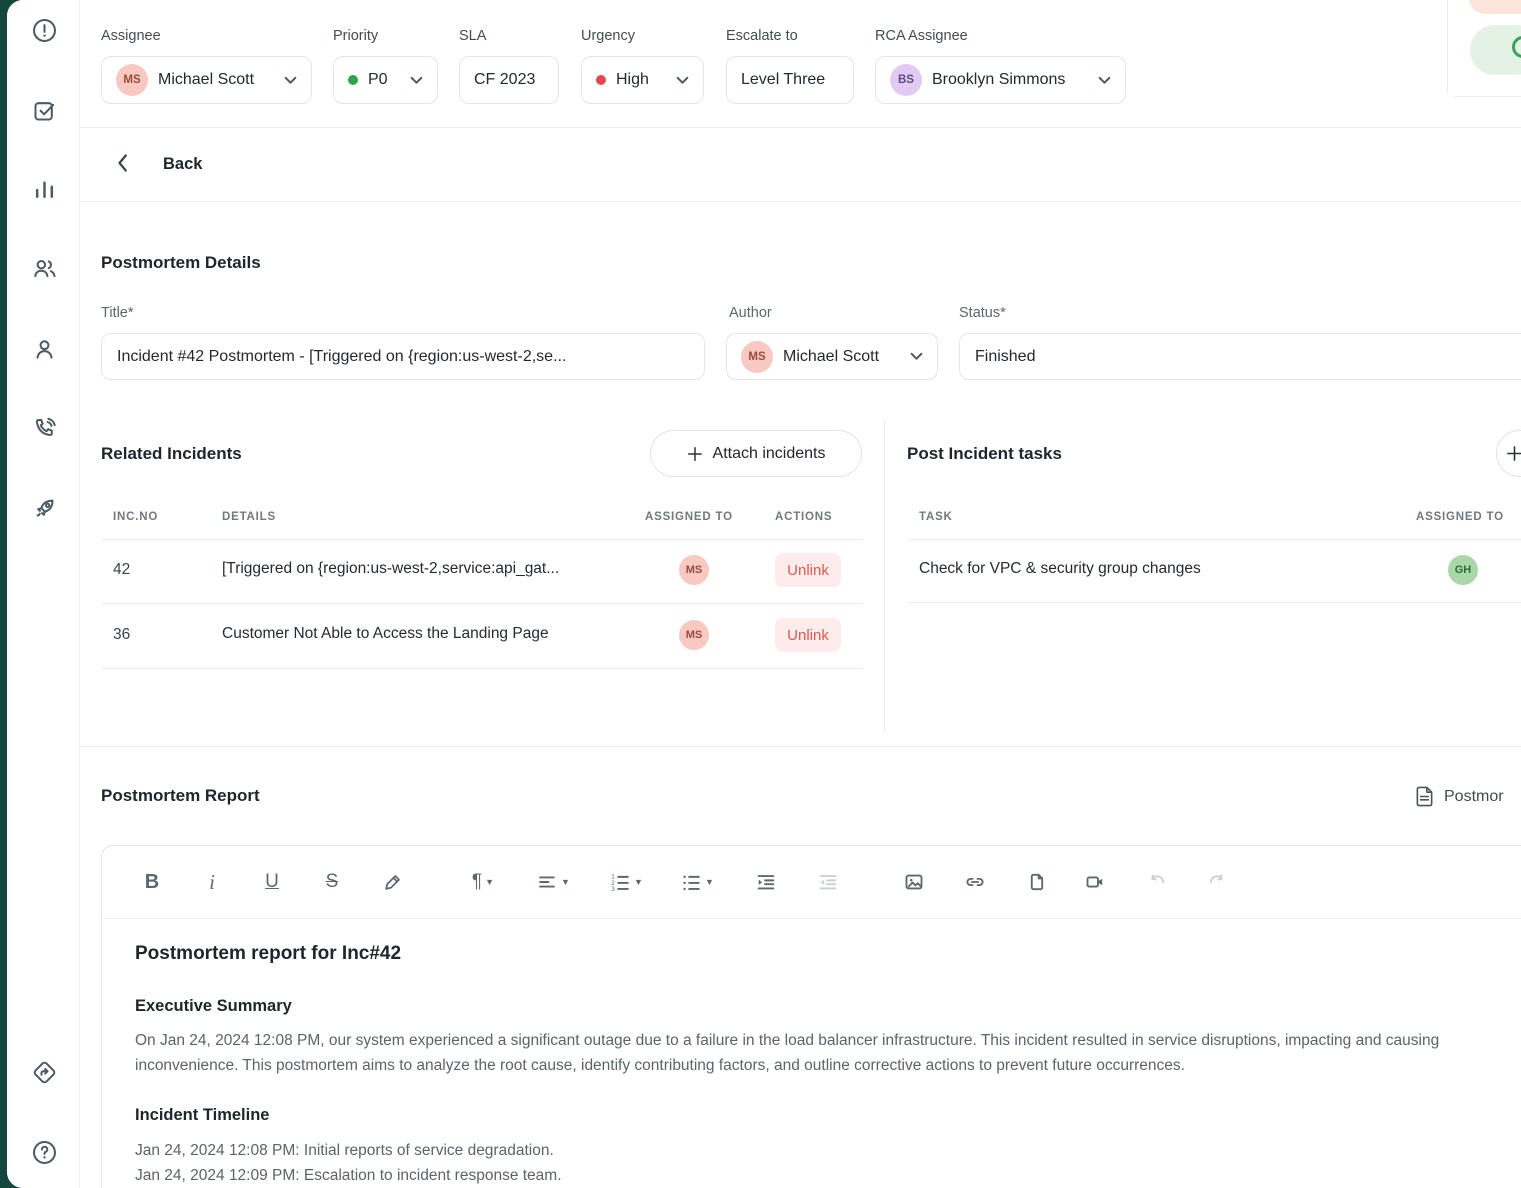 Image resolution: width=1521 pixels, height=1188 pixels. What do you see at coordinates (828, 882) in the screenshot?
I see `outdent-button` at bounding box center [828, 882].